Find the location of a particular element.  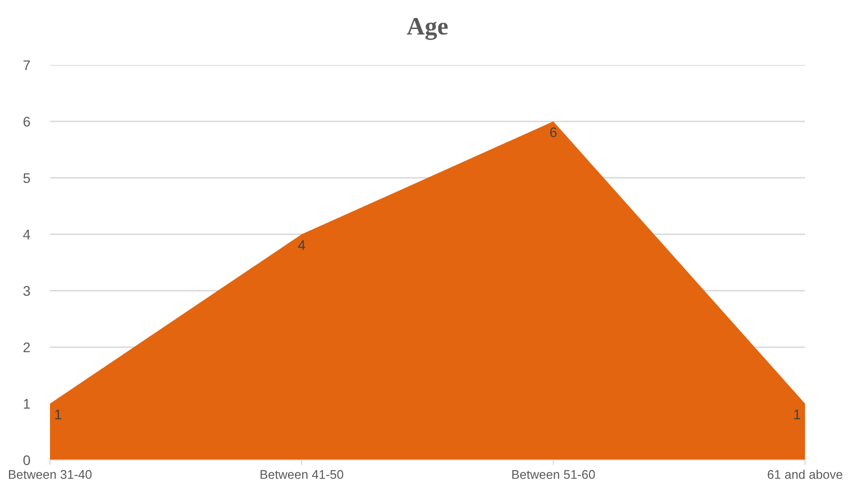

data-label: 4 is located at coordinates (302, 245).